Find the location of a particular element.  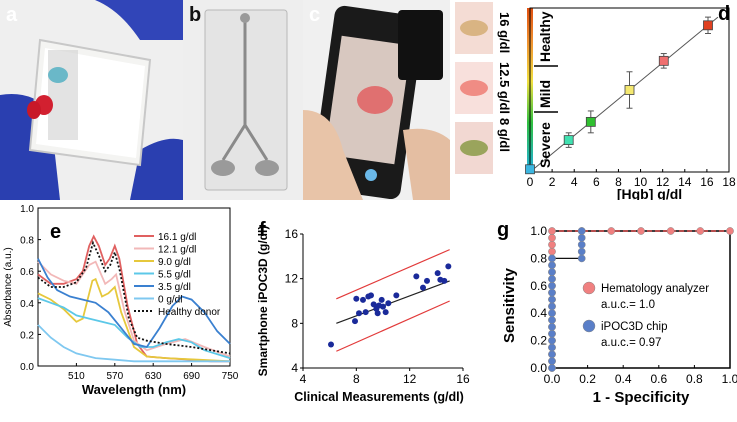

panel-e-lines is located at coordinates (134, 298).